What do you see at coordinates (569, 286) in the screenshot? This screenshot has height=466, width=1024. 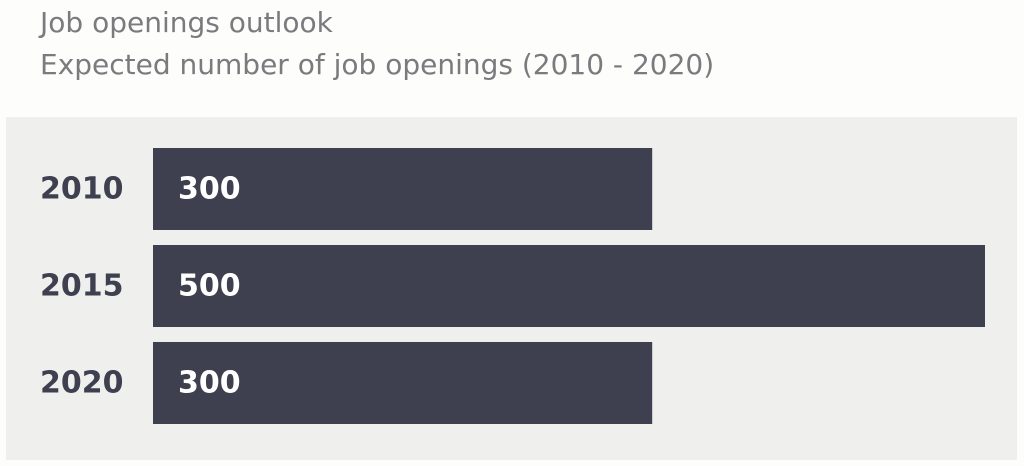 I see `bar-2015` at bounding box center [569, 286].